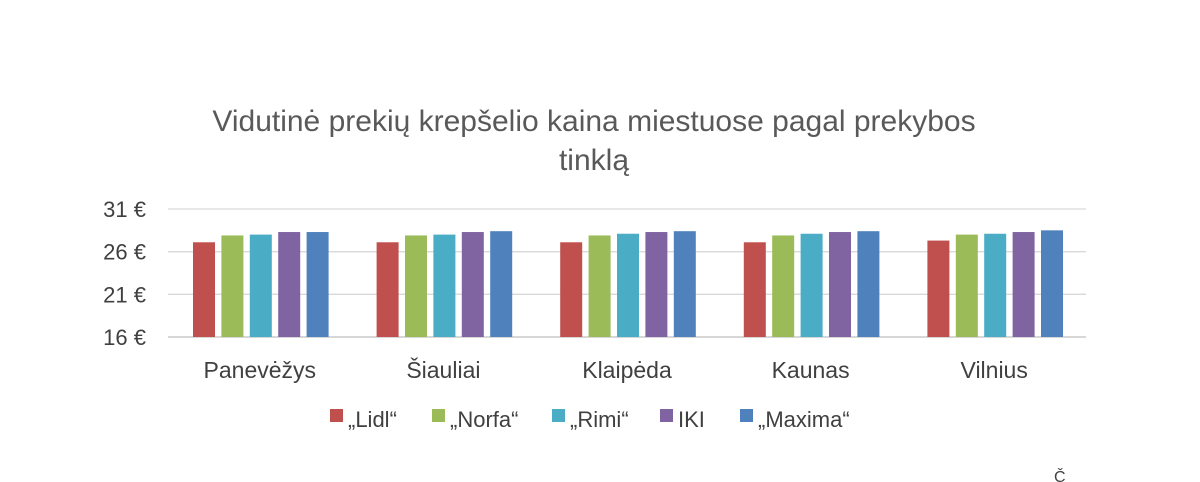  Describe the element at coordinates (804, 419) in the screenshot. I see `legend-label: „Maxima“` at that location.